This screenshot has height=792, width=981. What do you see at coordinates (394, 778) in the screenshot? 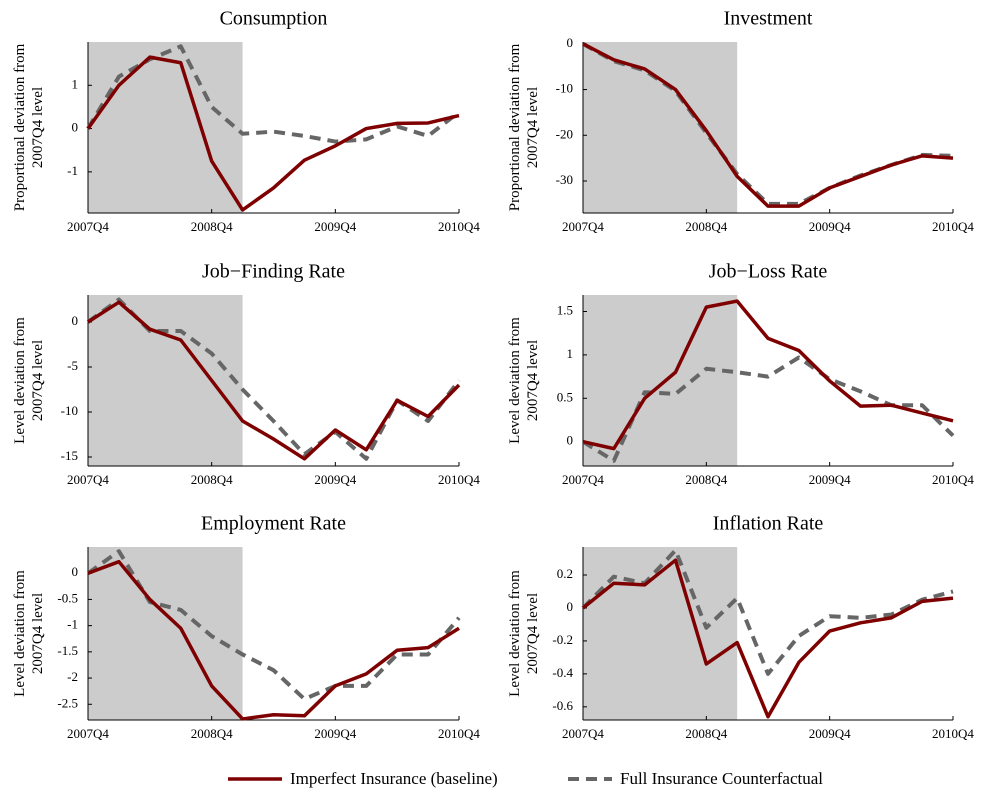
I see `legend-label: Imperfect Insurance (baseline)` at bounding box center [394, 778].